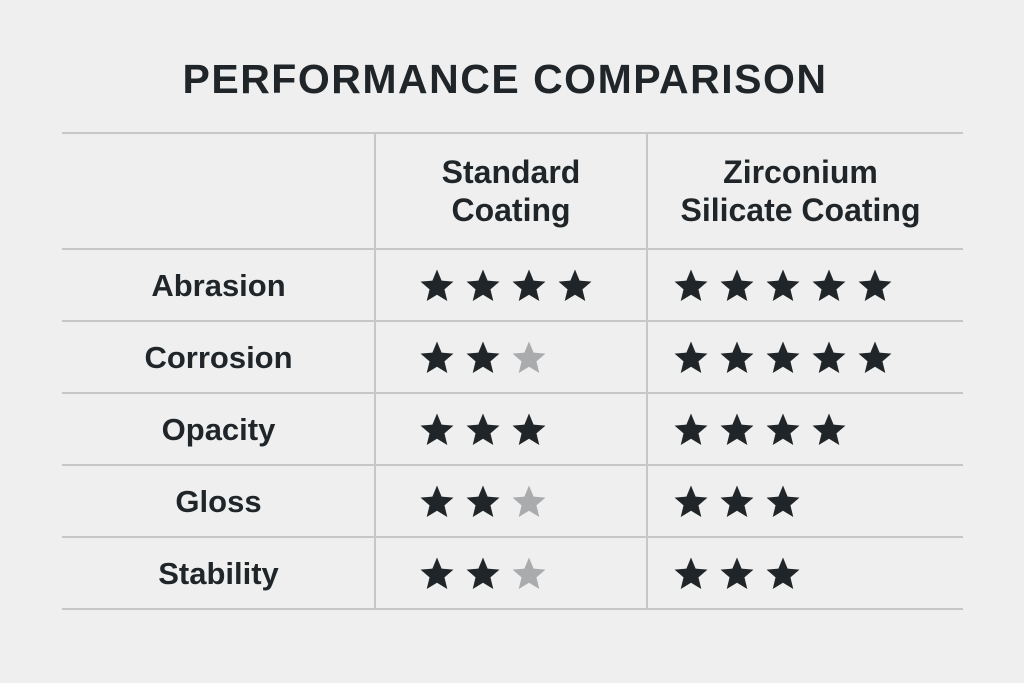 This screenshot has height=683, width=1024. What do you see at coordinates (512, 249) in the screenshot?
I see `header-divider` at bounding box center [512, 249].